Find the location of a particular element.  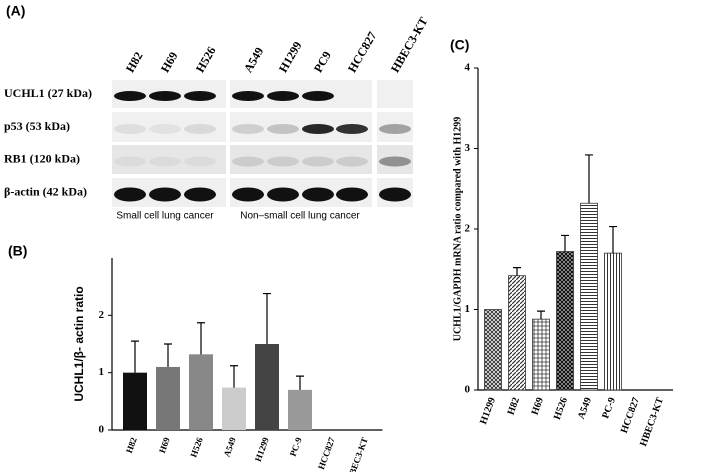

row-label: p53 (53 kDa) is located at coordinates (37, 126).